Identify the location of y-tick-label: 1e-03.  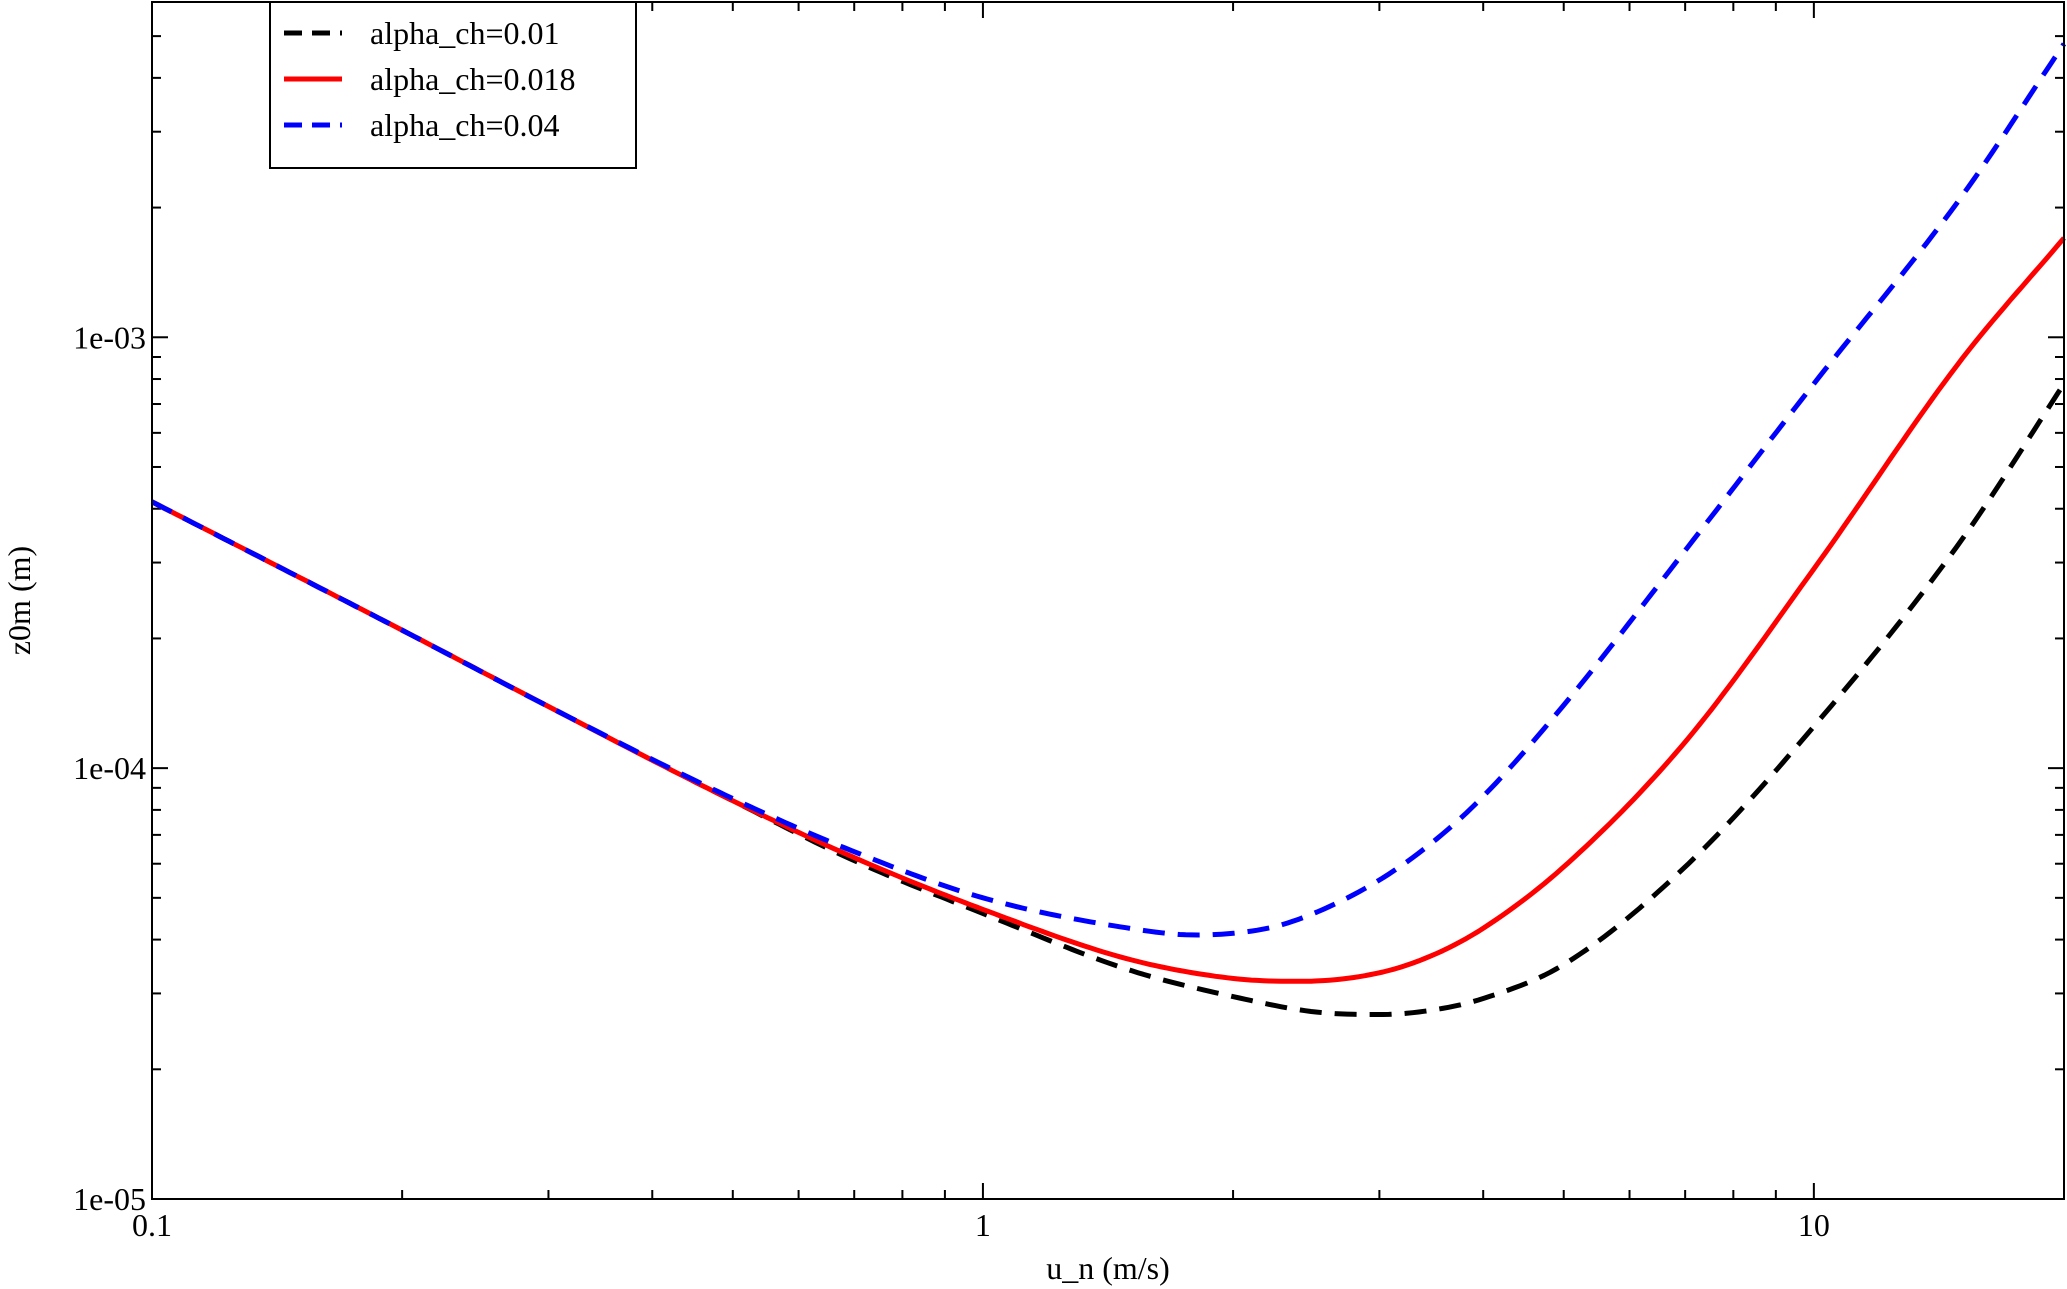
(109, 337).